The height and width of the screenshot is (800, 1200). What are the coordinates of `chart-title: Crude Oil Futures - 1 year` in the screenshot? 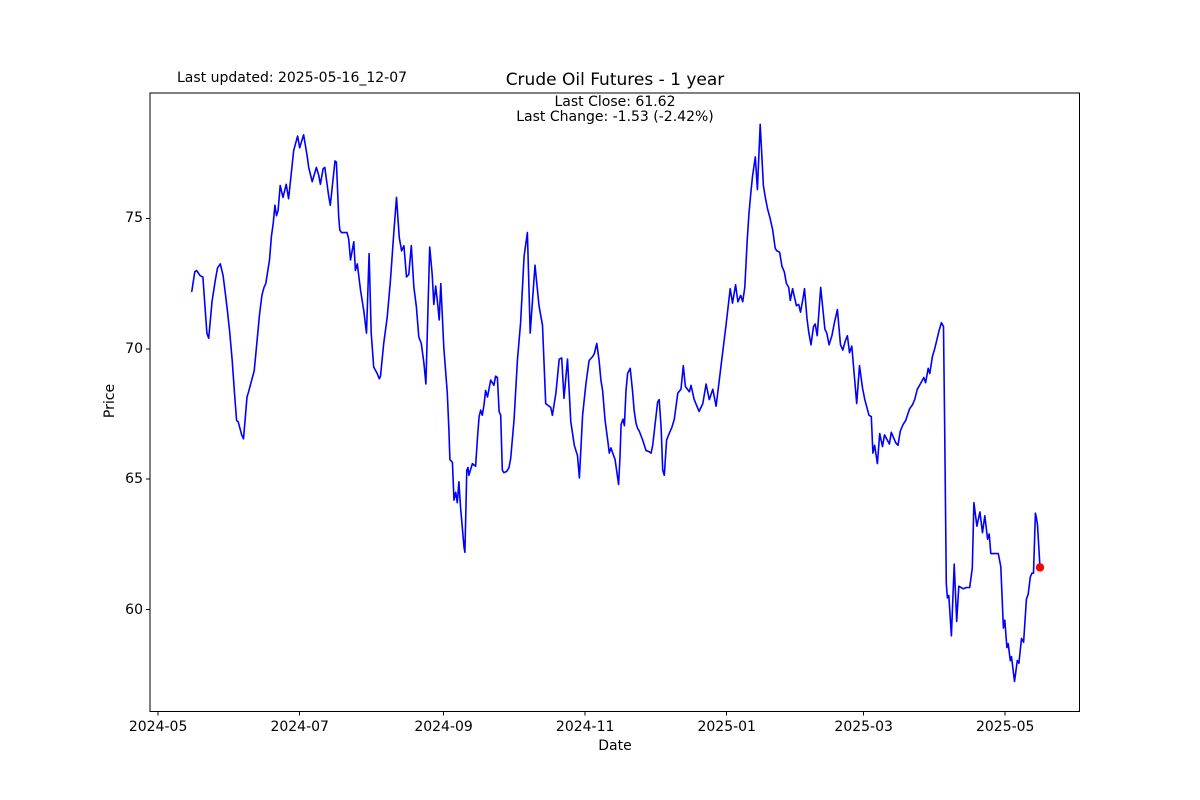 It's located at (615, 80).